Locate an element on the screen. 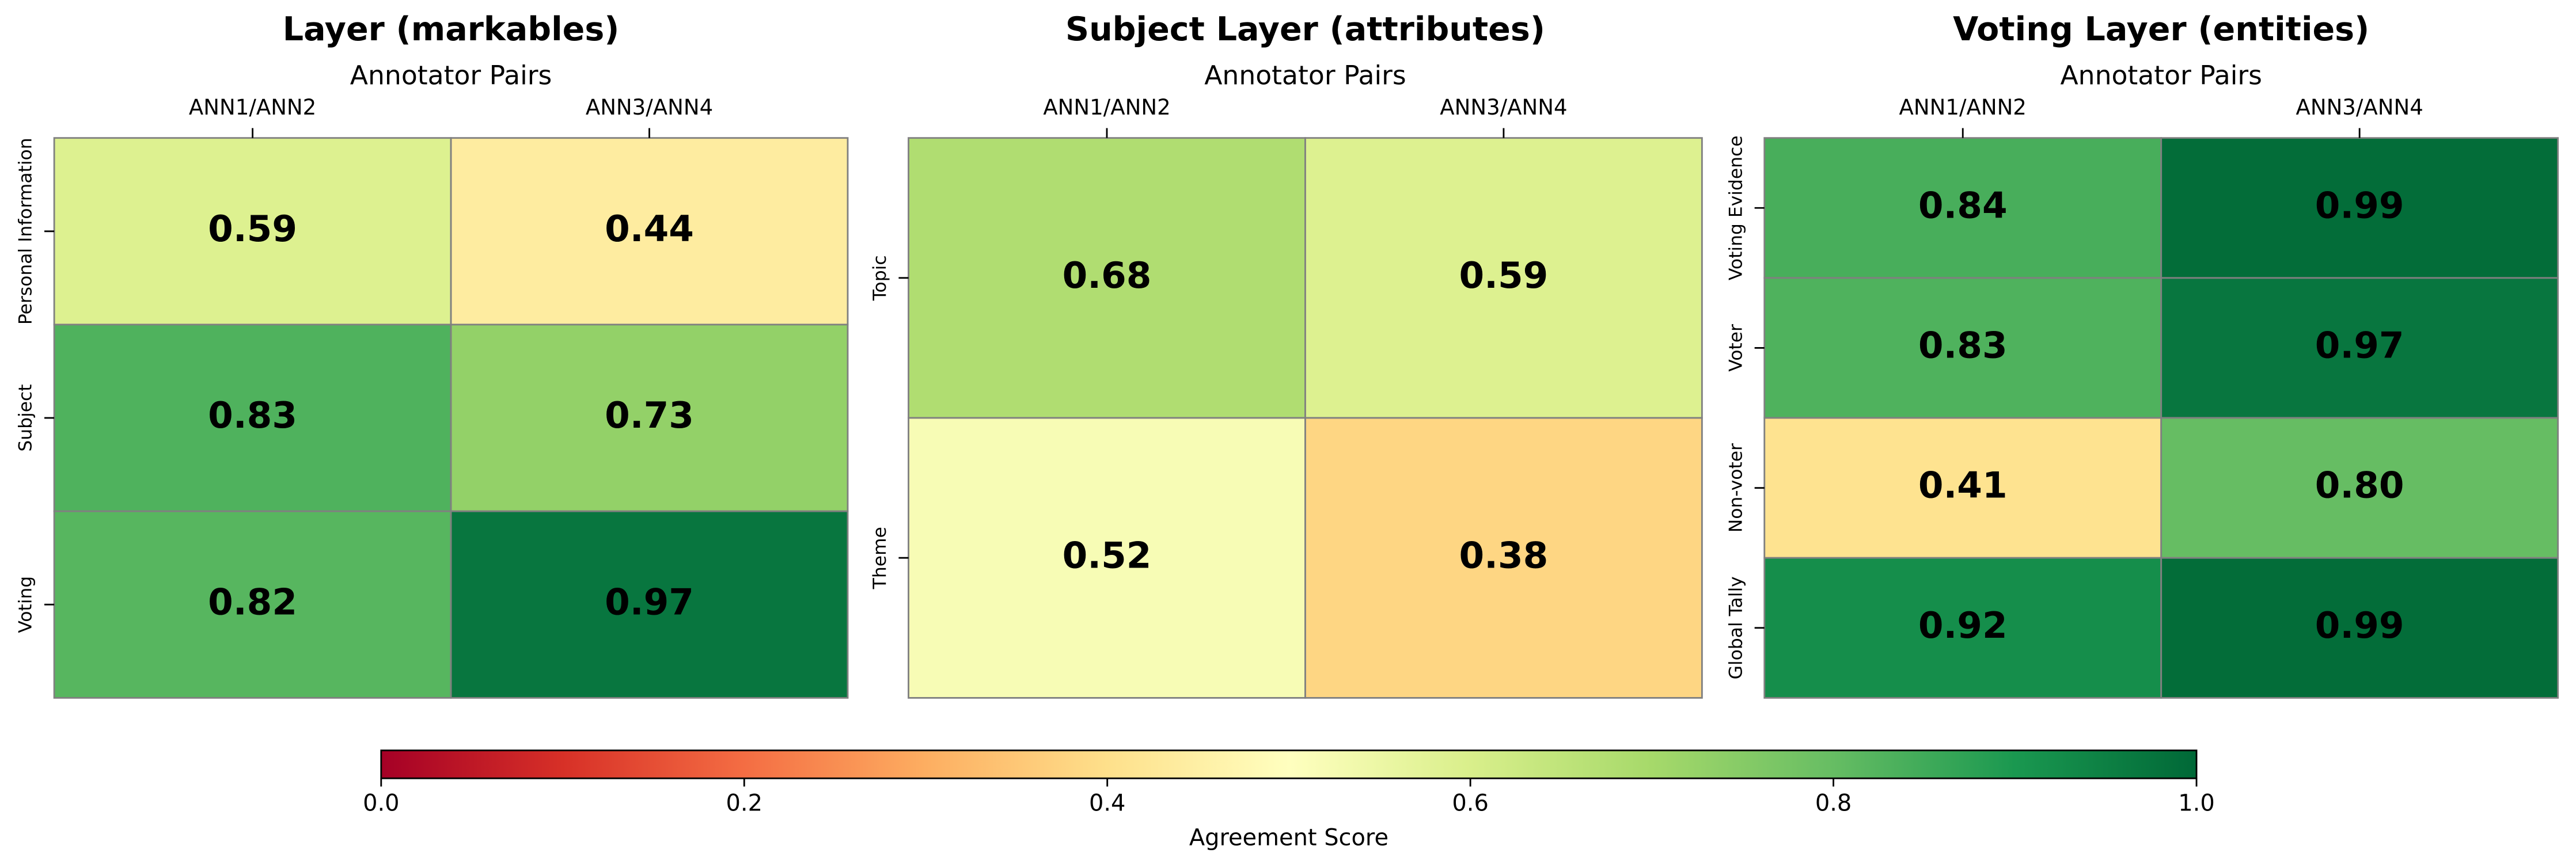 The height and width of the screenshot is (868, 2576). y-tick-label: Personal Information is located at coordinates (26, 231).